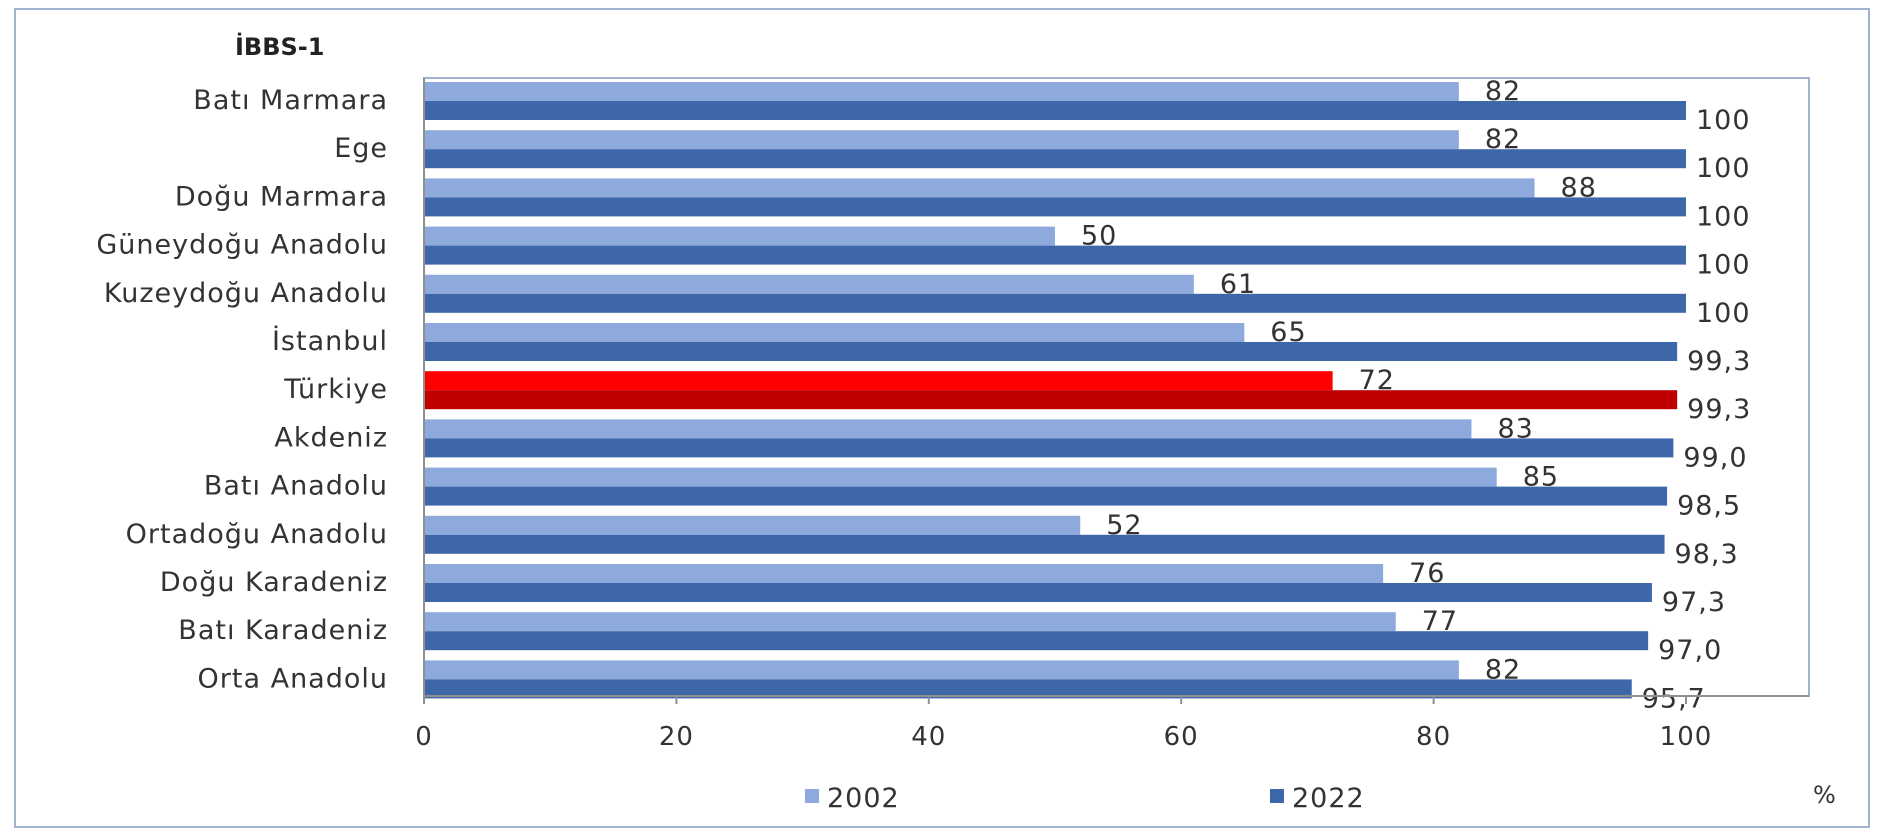 The width and height of the screenshot is (1882, 840). Describe the element at coordinates (283, 630) in the screenshot. I see `category-label-bati-karadeniz: Batı Karadeniz` at that location.